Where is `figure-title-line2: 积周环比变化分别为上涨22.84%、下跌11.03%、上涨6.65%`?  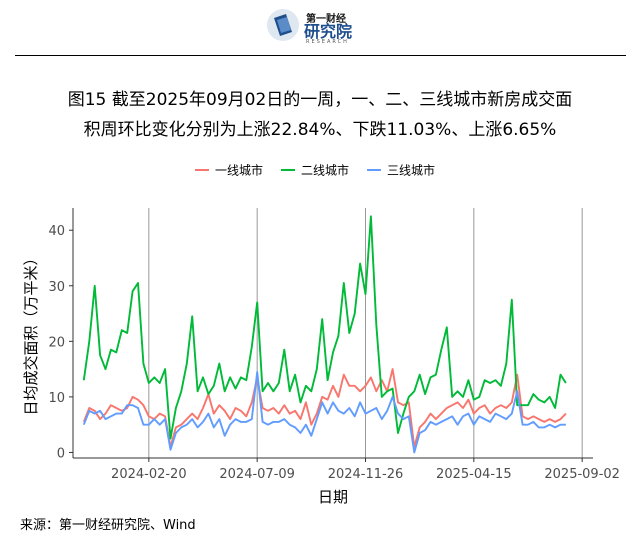
figure-title-line2: 积周环比变化分别为上涨22.84%、下跌11.03%、上涨6.65% is located at coordinates (320, 130).